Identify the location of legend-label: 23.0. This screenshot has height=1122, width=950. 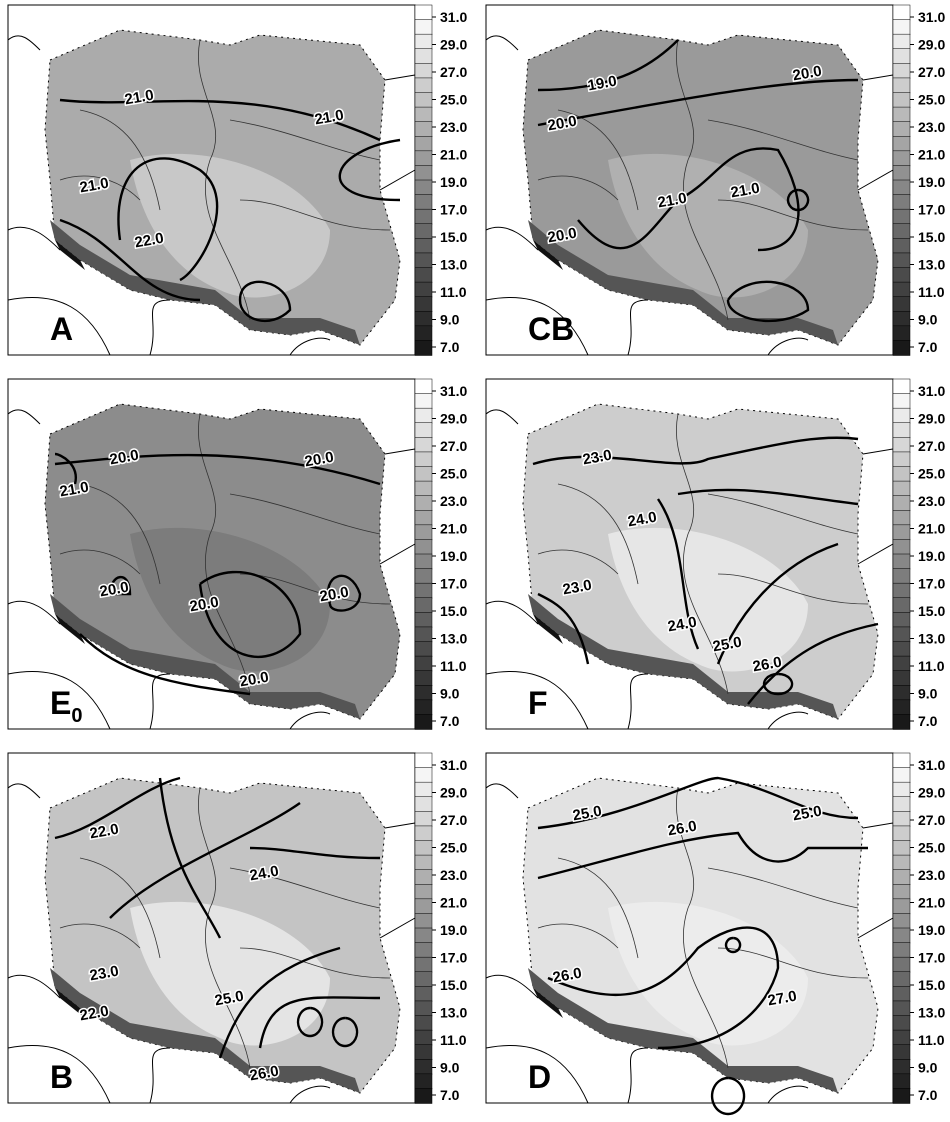
(453, 127).